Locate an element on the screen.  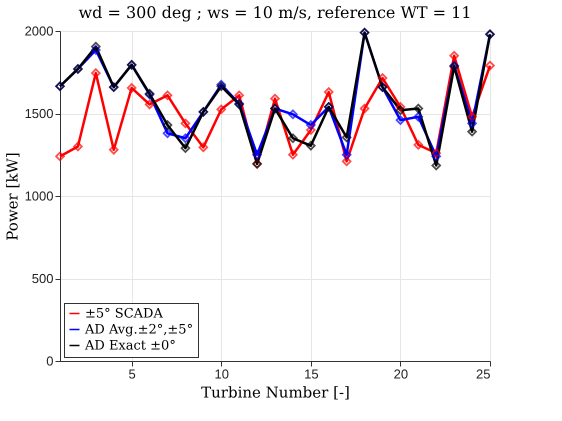
legend-label: AD Exact ±0° is located at coordinates (130, 346).